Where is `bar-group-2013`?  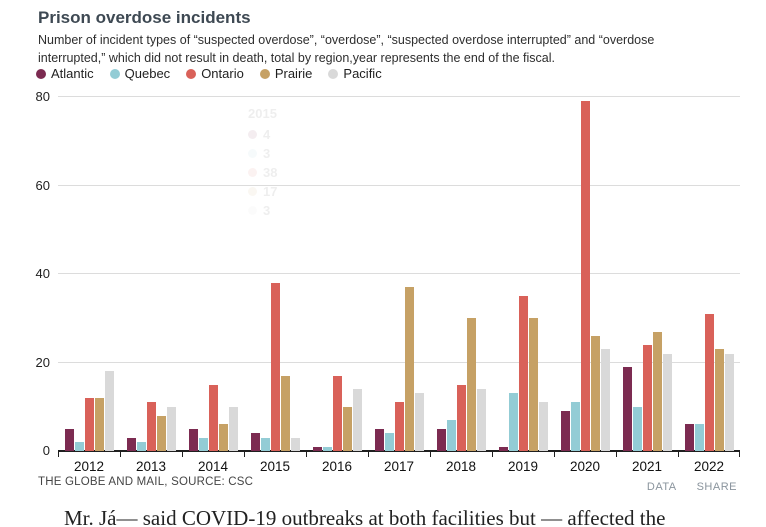
bar-group-2013 is located at coordinates (151, 274).